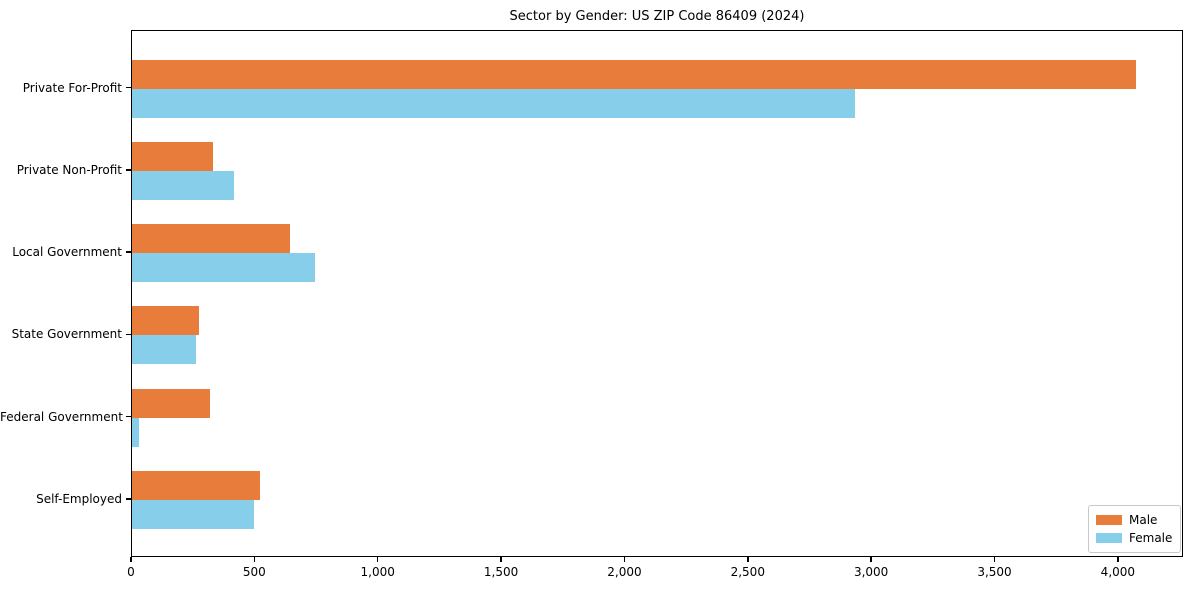  I want to click on bar-female-private-for-profit, so click(493, 103).